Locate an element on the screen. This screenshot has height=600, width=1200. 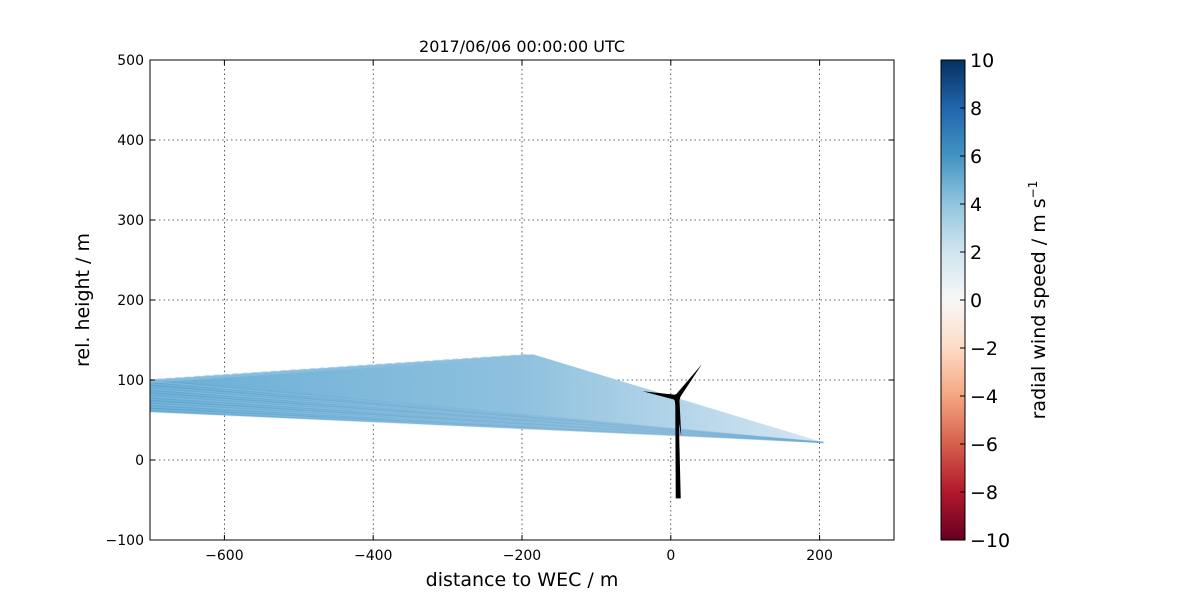
scan-region-fill is located at coordinates (487, 398).